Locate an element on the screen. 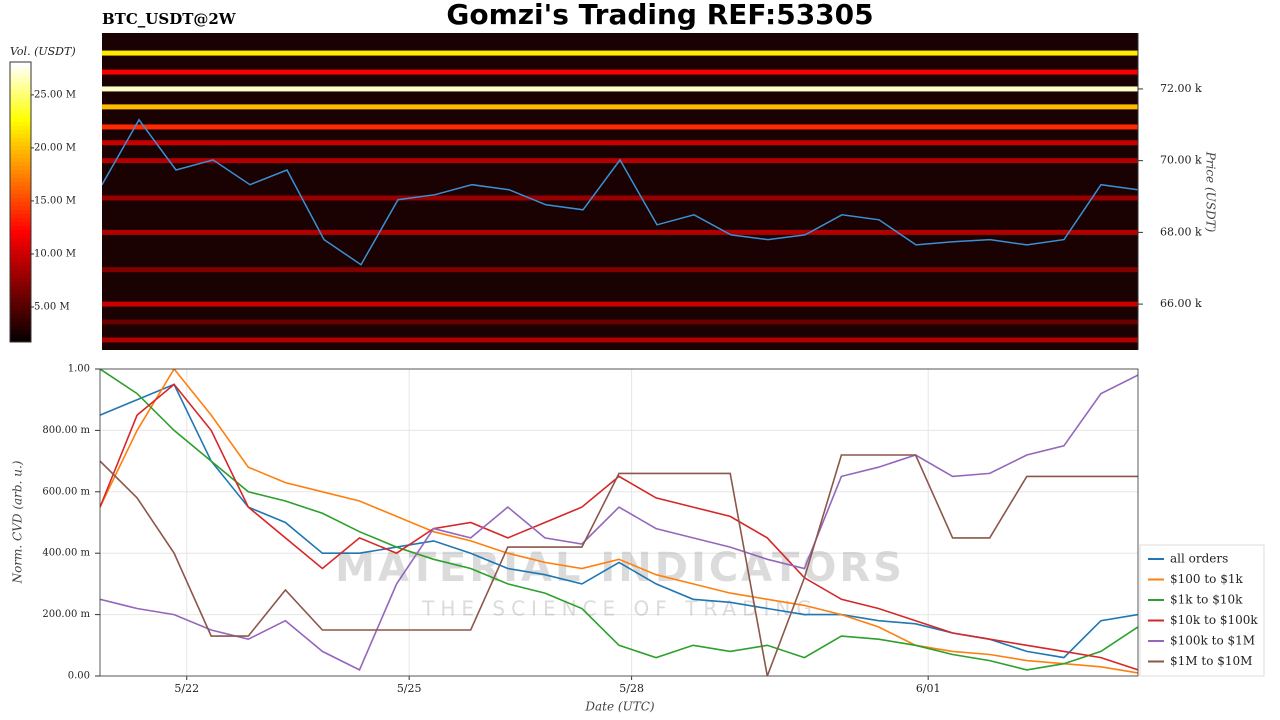 The image size is (1280, 720). chart-title: BTC_USDT@2W is located at coordinates (169, 19).